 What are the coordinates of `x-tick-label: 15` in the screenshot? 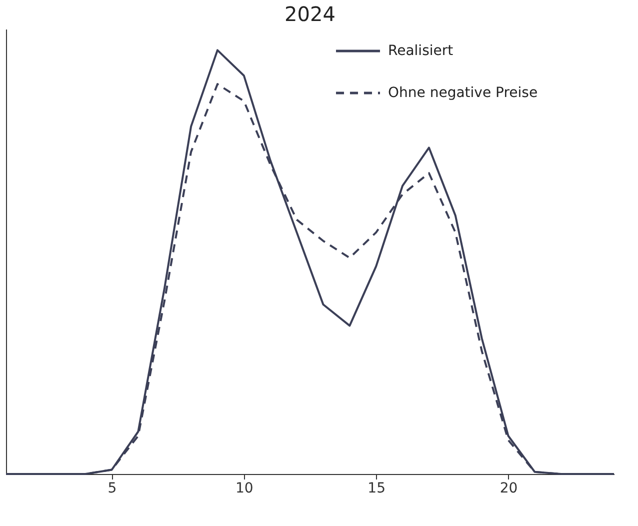 It's located at (377, 488).